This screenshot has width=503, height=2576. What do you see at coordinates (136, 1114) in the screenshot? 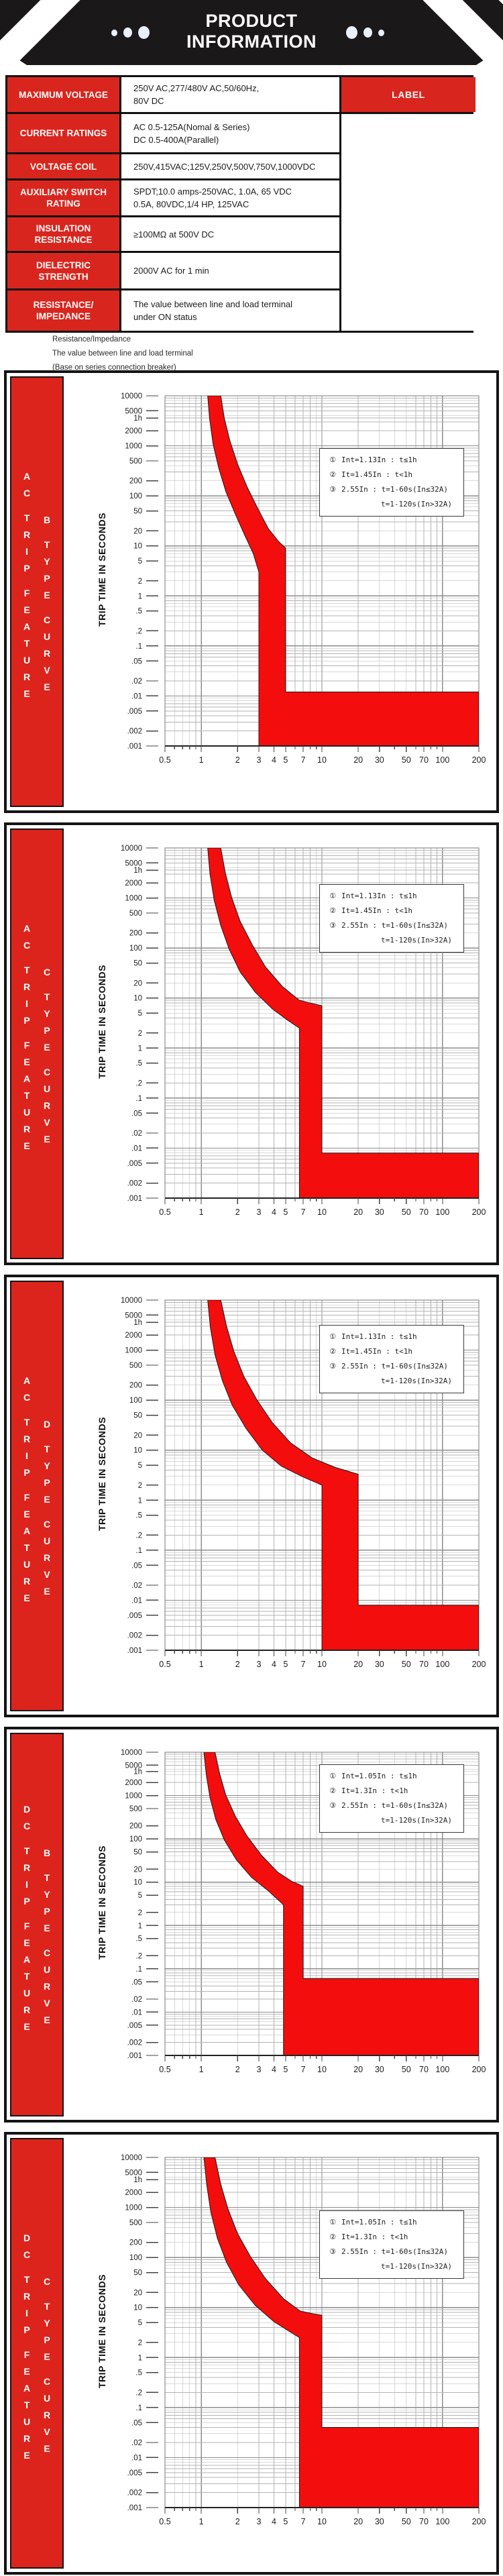
I see `y-tick-label: .05` at bounding box center [136, 1114].